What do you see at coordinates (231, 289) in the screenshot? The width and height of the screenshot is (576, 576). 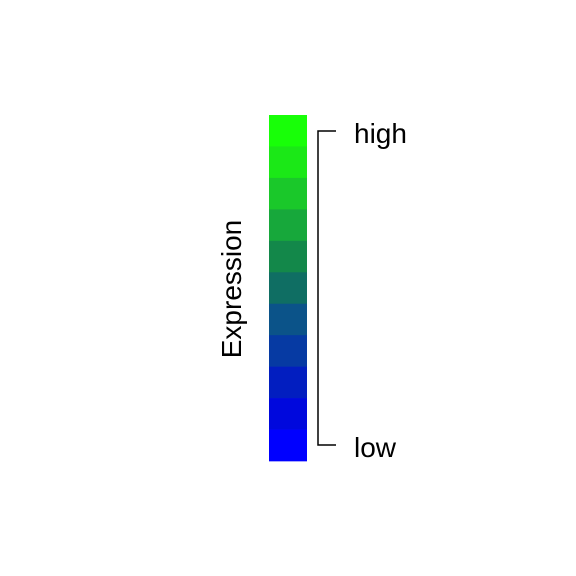 I see `color-scale-label: Expression` at bounding box center [231, 289].